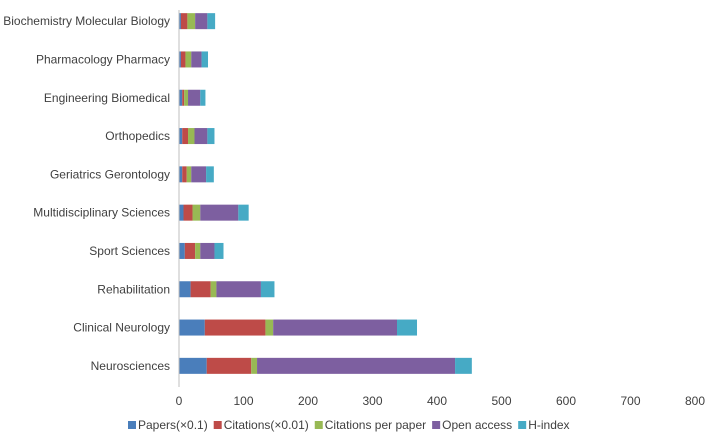 This screenshot has width=708, height=439. I want to click on x-tick-labels: 0 100 200 300 400 500 600 700 800, so click(441, 401).